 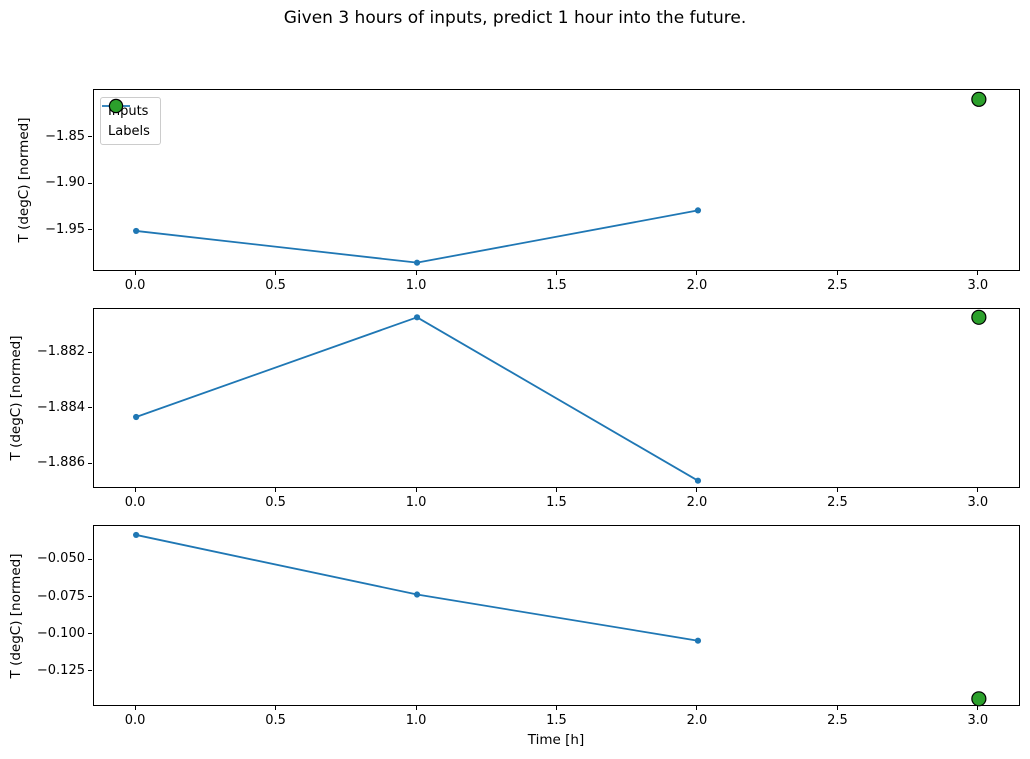 I want to click on y-tick-label: −0.125, so click(x=60, y=670).